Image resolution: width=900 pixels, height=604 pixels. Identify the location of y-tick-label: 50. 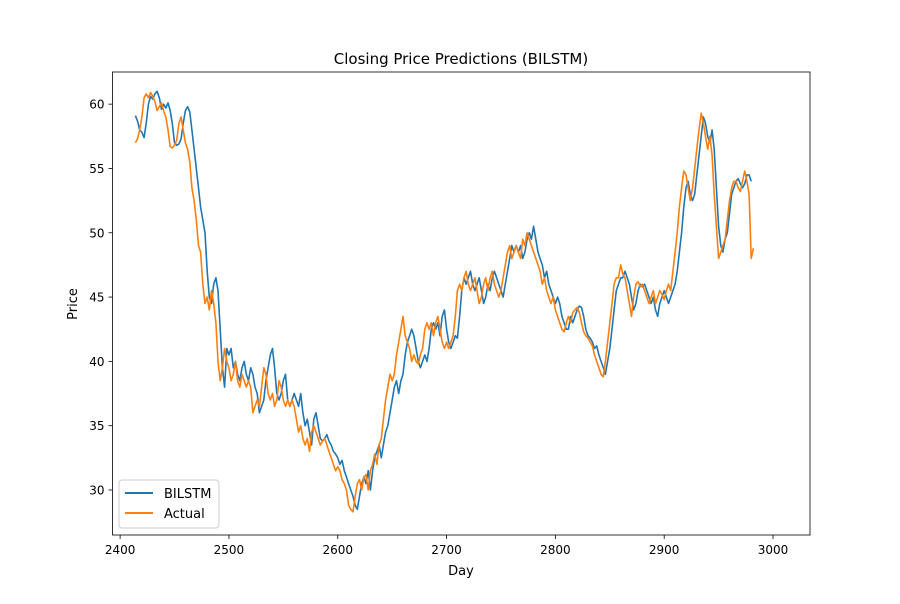
(96, 233).